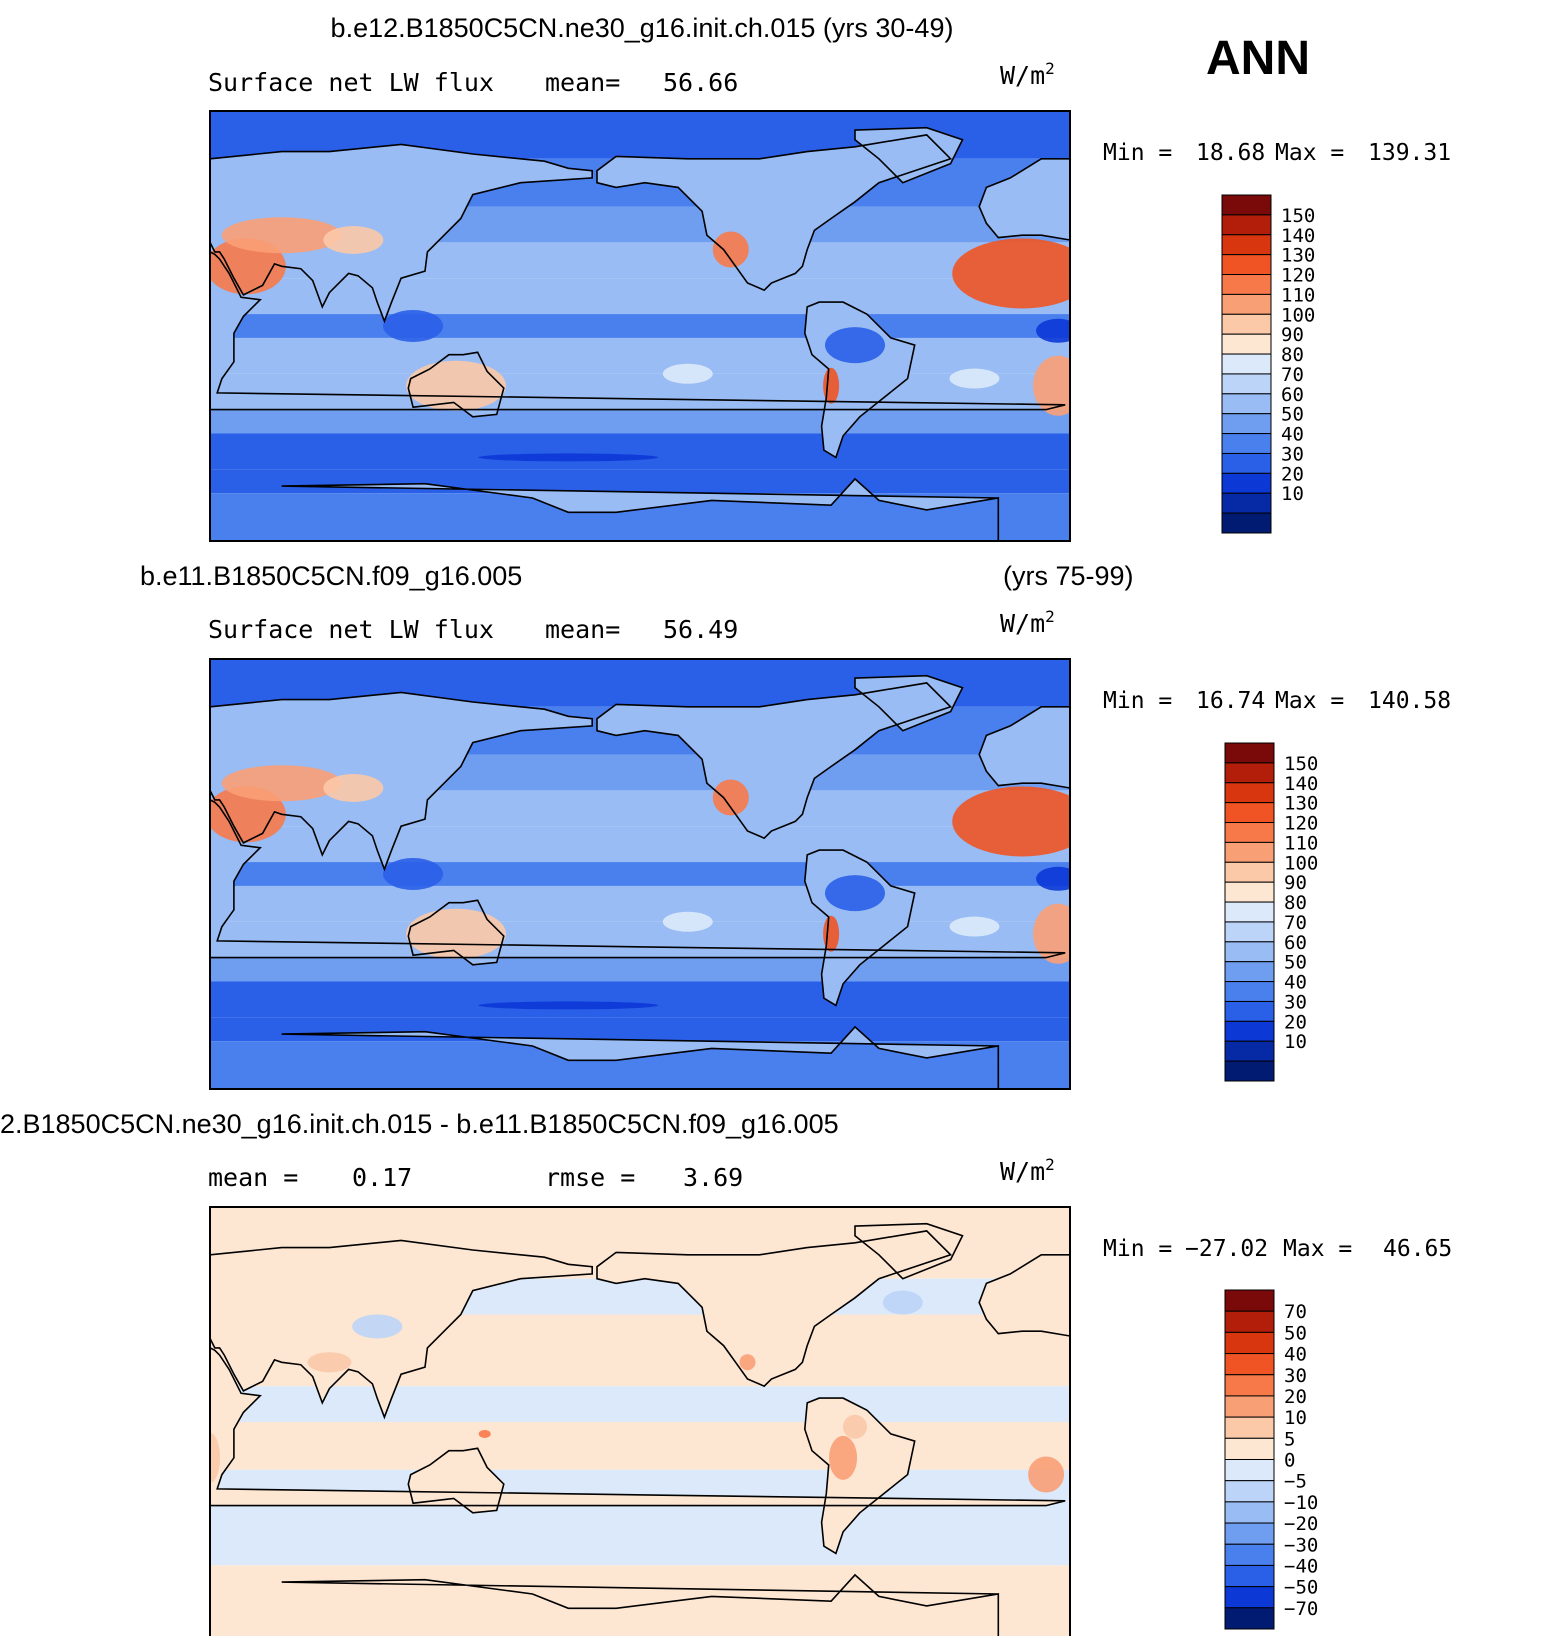 The height and width of the screenshot is (1636, 1547). What do you see at coordinates (351, 629) in the screenshot?
I see `panel-2-variable-label: Surface net LW flux` at bounding box center [351, 629].